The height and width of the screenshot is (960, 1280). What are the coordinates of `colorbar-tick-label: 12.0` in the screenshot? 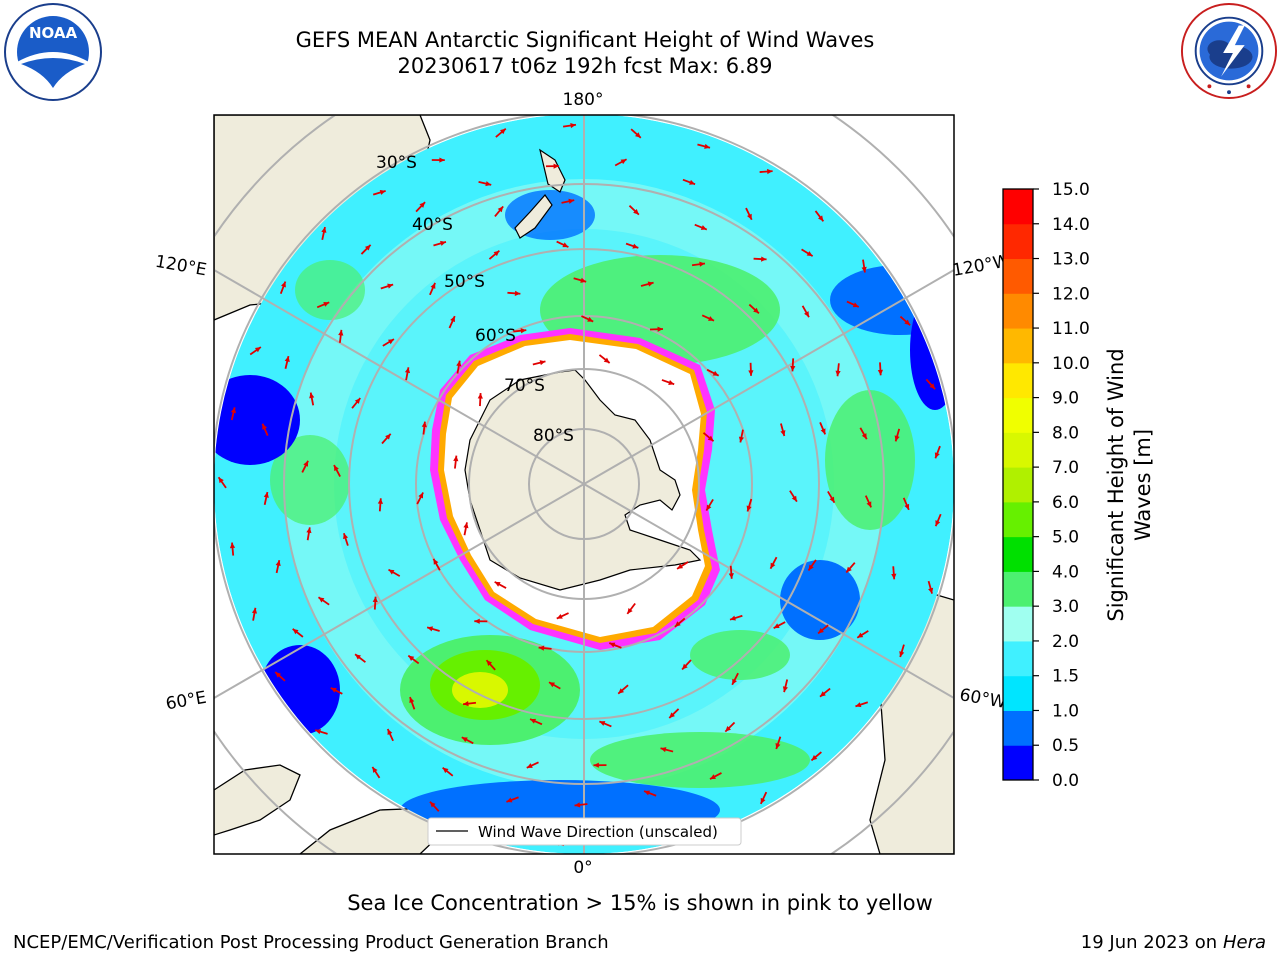 It's located at (1071, 294).